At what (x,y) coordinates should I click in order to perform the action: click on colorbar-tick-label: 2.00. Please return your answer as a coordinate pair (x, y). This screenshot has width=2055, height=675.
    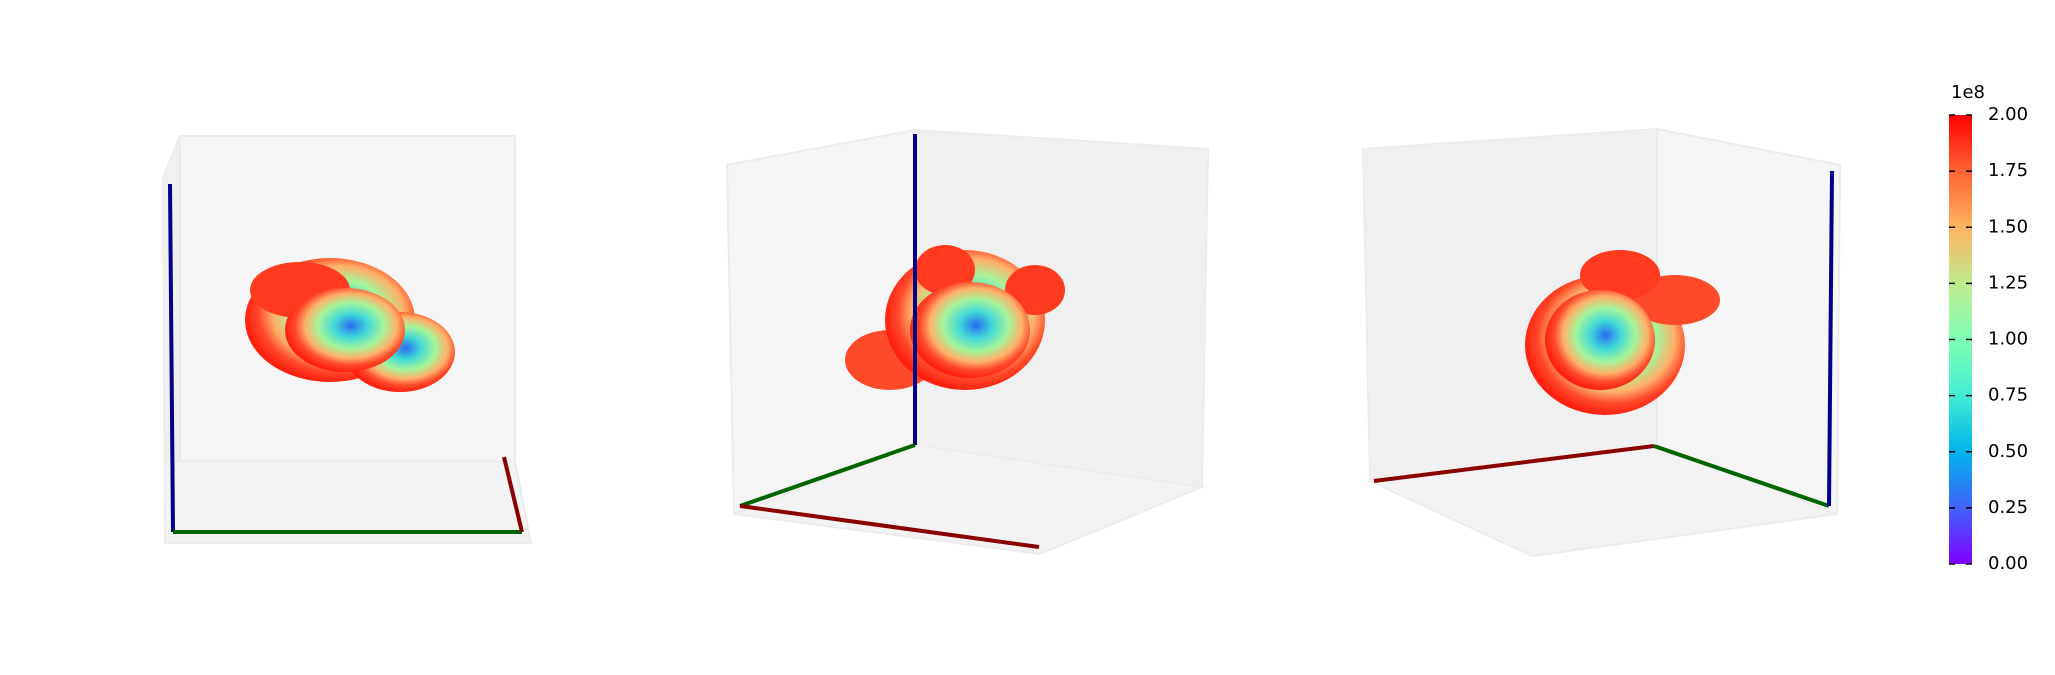
    Looking at the image, I should click on (2008, 114).